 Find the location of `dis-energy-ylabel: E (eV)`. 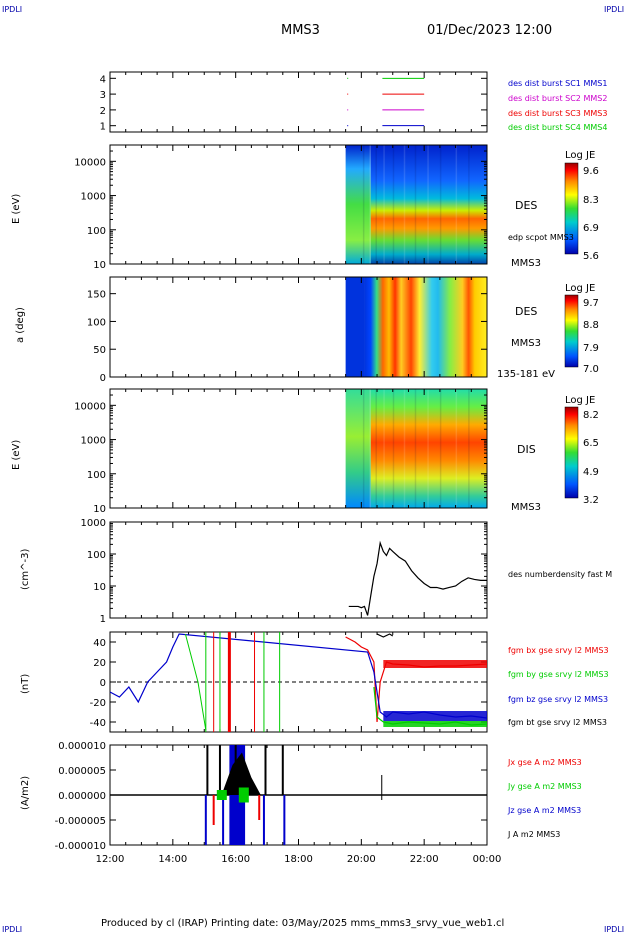

dis-energy-ylabel: E (eV) is located at coordinates (16, 454).